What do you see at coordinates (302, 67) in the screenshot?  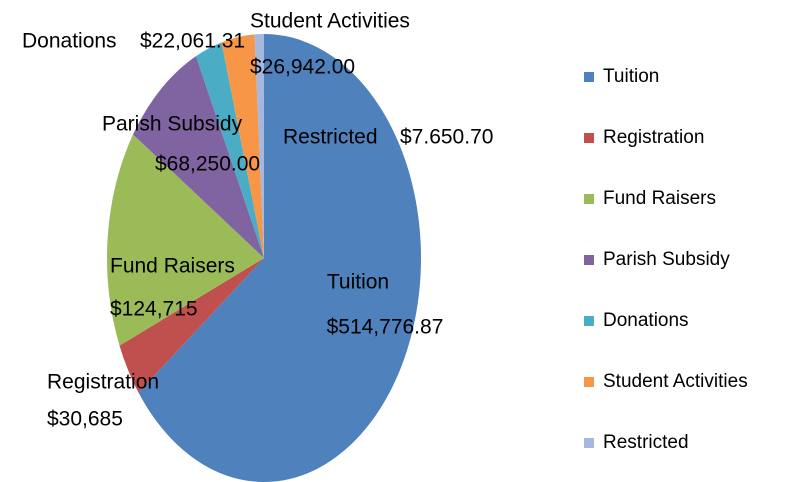 I see `data-label-value: $26,942.00` at bounding box center [302, 67].